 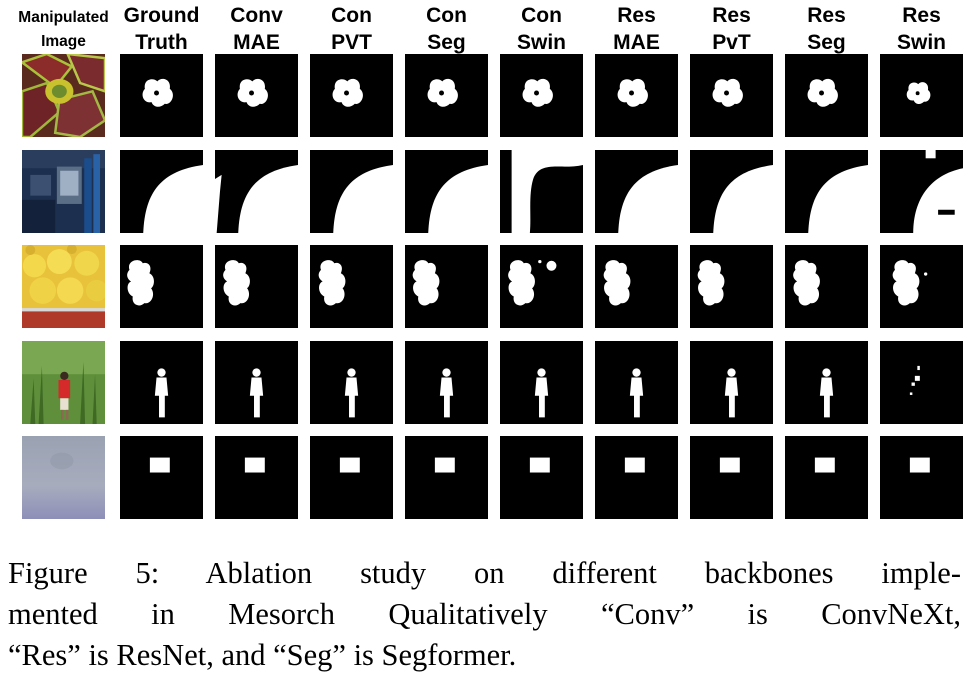 What do you see at coordinates (446, 29) in the screenshot?
I see `column-header-4: Con Seg` at bounding box center [446, 29].